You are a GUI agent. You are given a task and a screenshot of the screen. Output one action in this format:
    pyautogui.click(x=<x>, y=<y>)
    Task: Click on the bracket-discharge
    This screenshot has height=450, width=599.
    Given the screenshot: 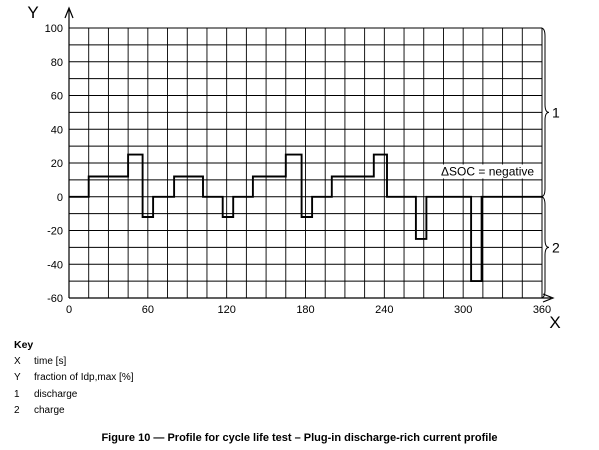 What is the action you would take?
    pyautogui.click(x=545, y=112)
    